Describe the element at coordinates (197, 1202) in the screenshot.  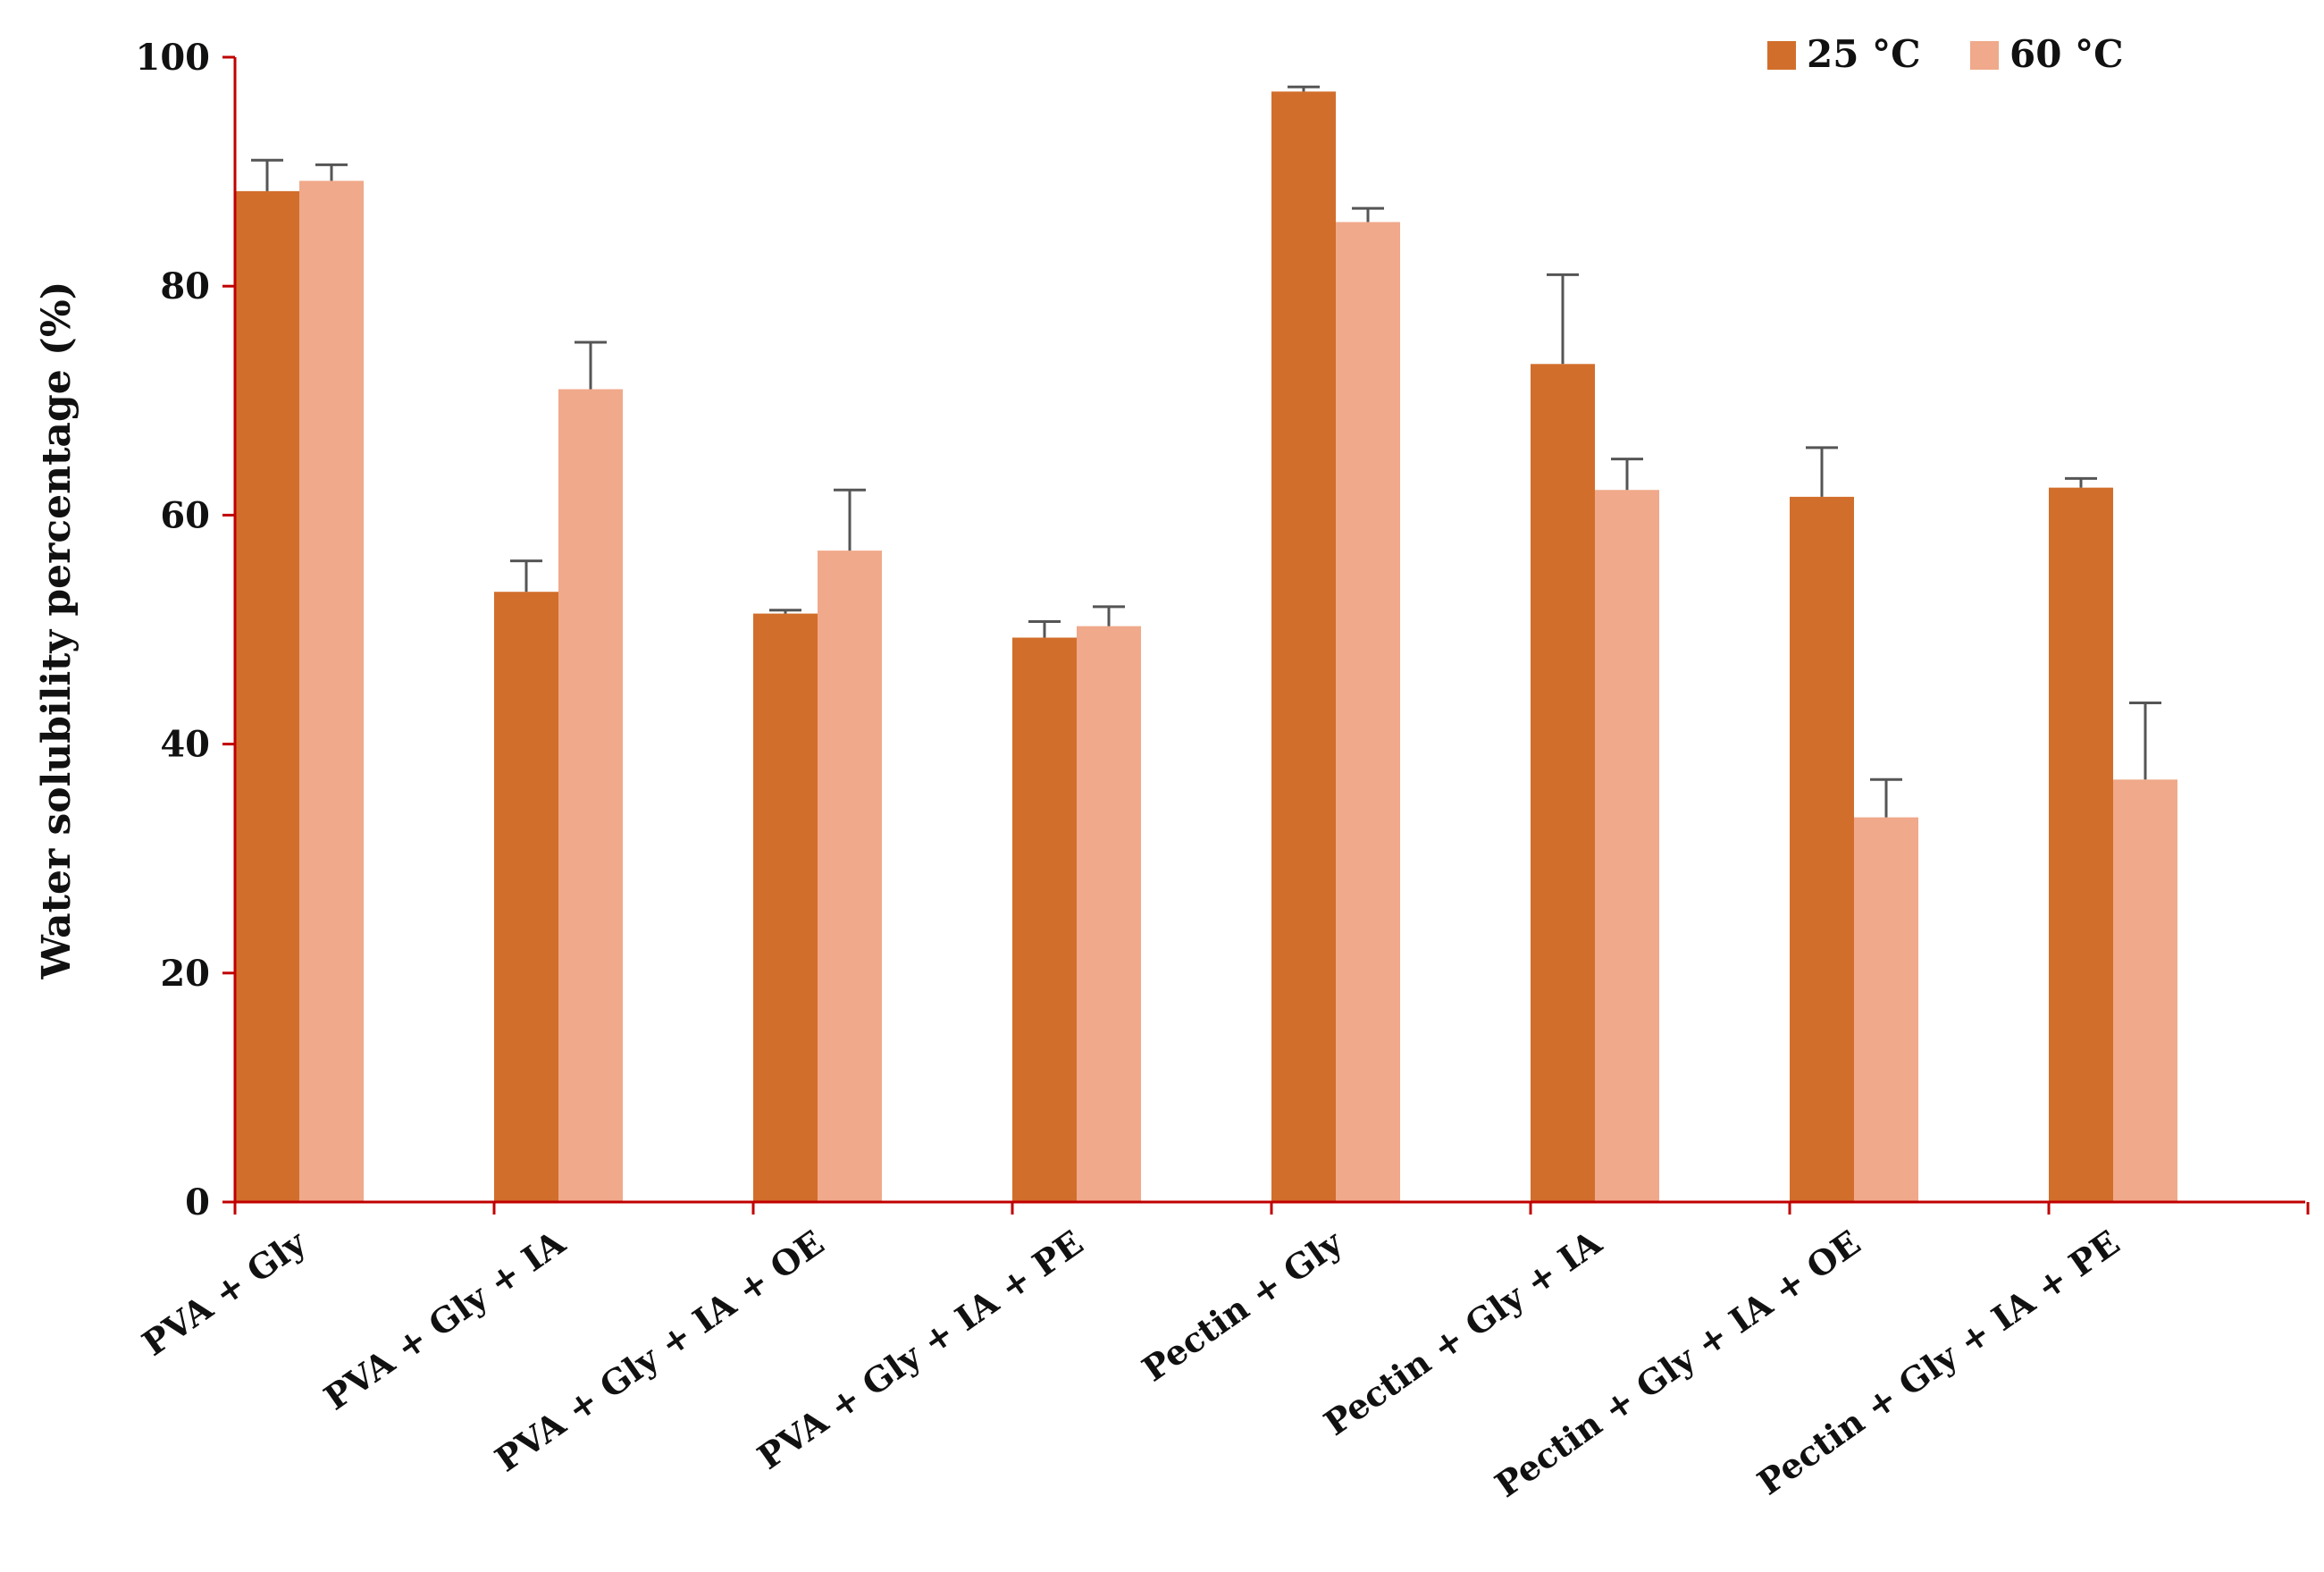
I see `y-tick-label-0: 0` at that location.